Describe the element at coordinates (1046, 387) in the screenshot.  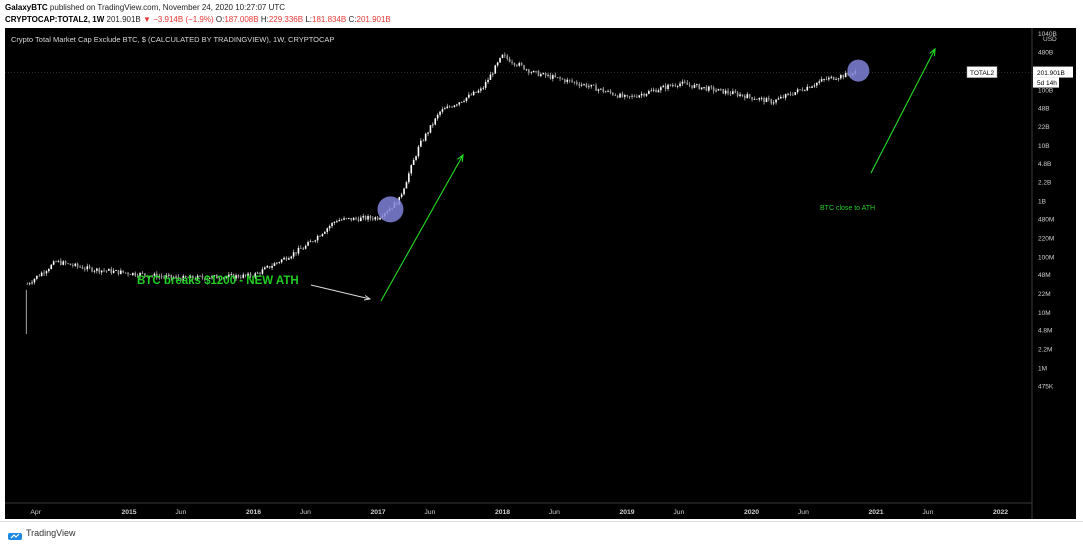
I see `y-tick-label: 475K` at that location.